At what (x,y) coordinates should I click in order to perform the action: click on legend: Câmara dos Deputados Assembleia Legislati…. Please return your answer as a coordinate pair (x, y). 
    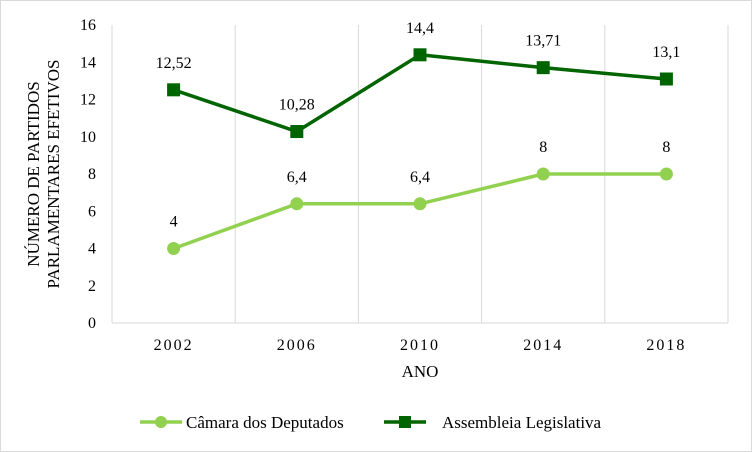
    Looking at the image, I should click on (371, 422).